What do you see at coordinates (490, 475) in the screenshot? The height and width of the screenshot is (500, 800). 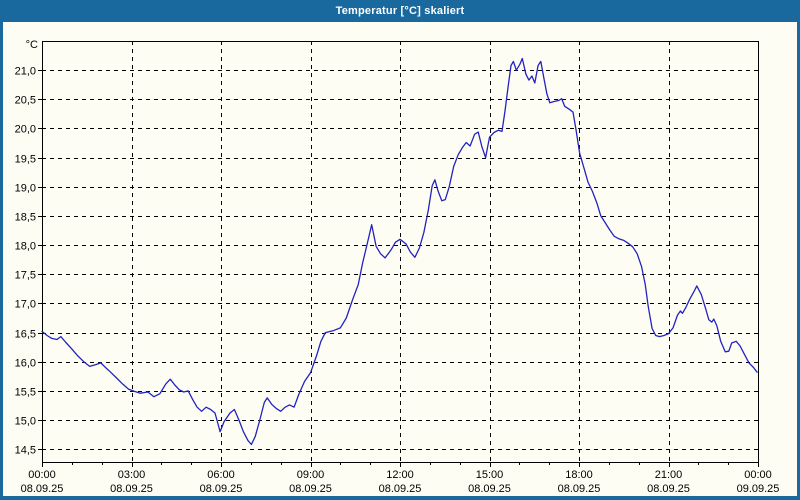 I see `x-tick-time: 15:00` at bounding box center [490, 475].